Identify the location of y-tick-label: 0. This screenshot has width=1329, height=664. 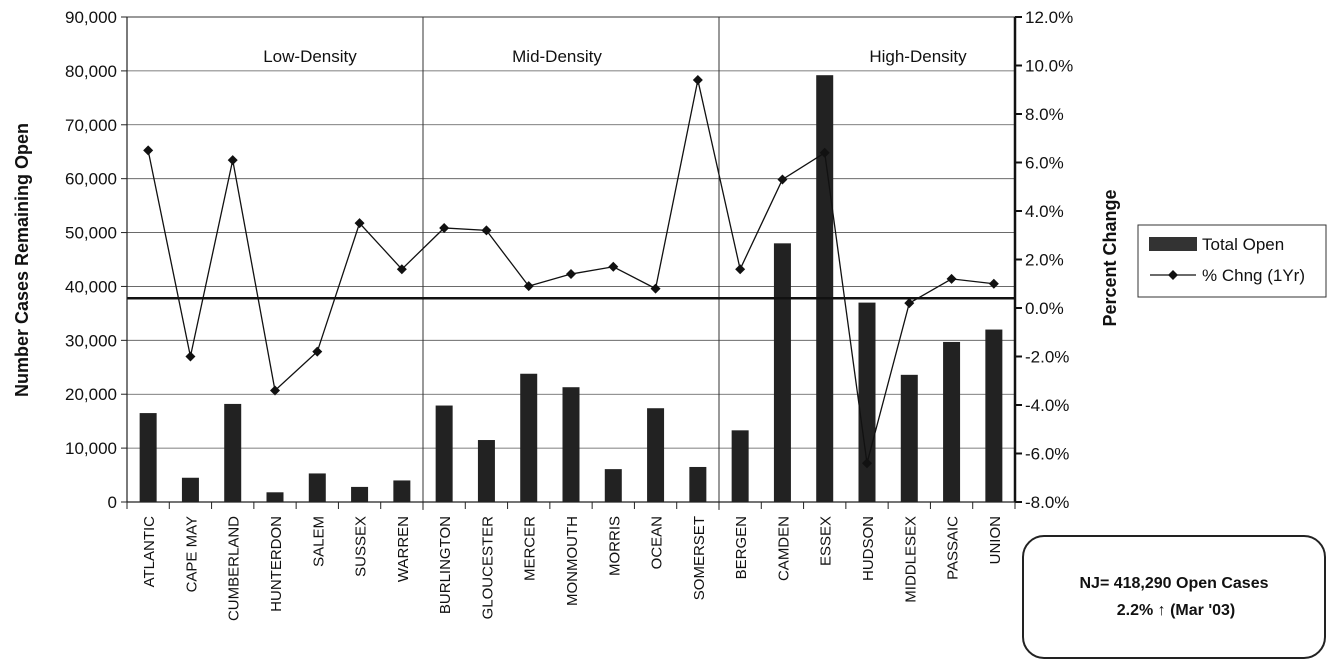
(112, 502).